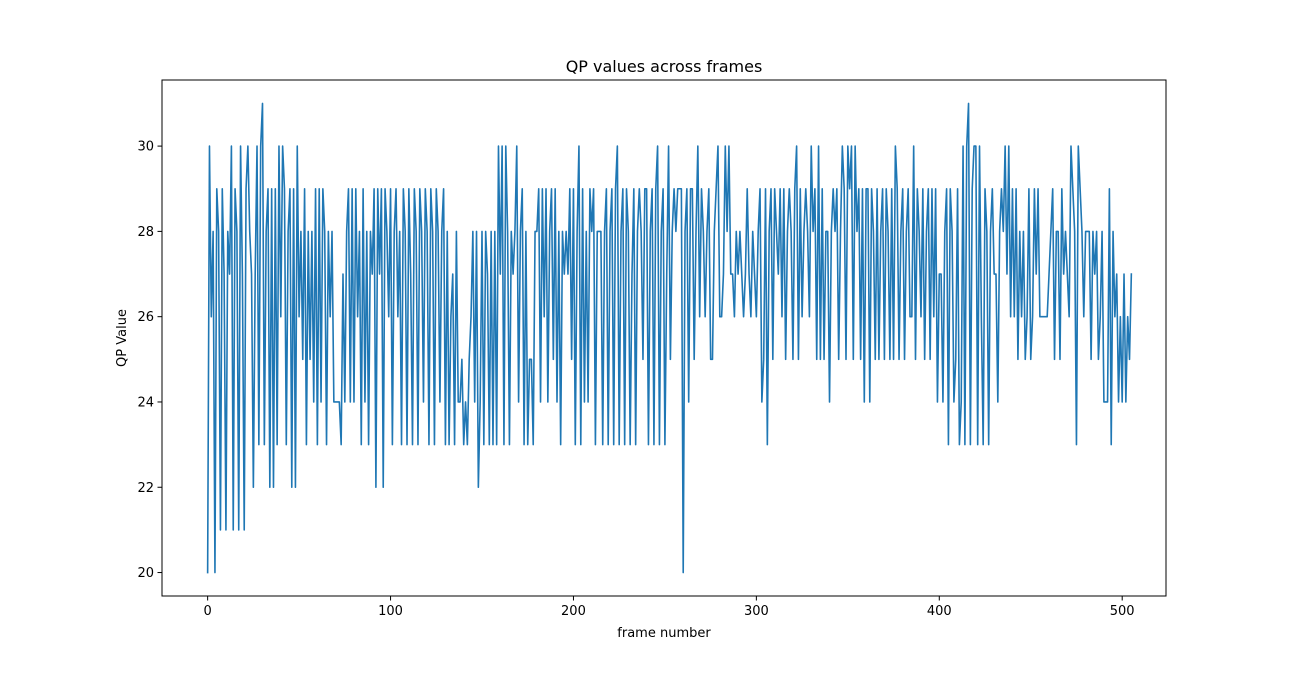 This screenshot has width=1296, height=674. What do you see at coordinates (145, 232) in the screenshot?
I see `y-tick-label: 28` at bounding box center [145, 232].